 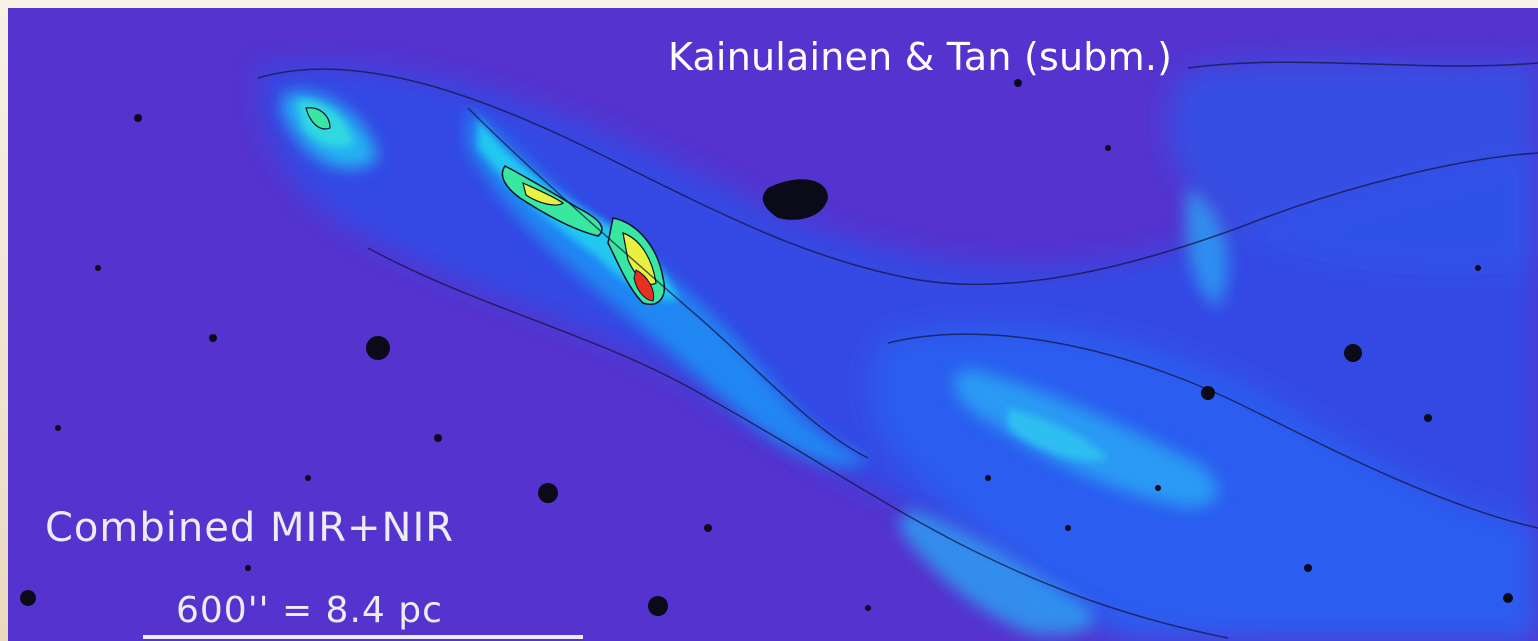 I want to click on scale-bar, so click(x=363, y=637).